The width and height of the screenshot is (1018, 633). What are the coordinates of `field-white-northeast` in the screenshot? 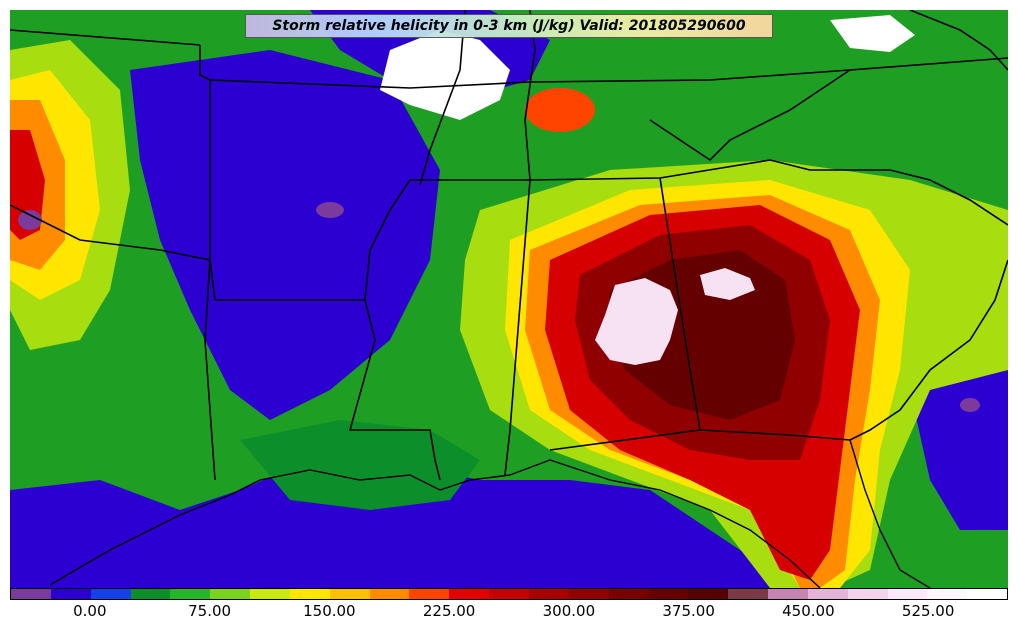 It's located at (872, 33).